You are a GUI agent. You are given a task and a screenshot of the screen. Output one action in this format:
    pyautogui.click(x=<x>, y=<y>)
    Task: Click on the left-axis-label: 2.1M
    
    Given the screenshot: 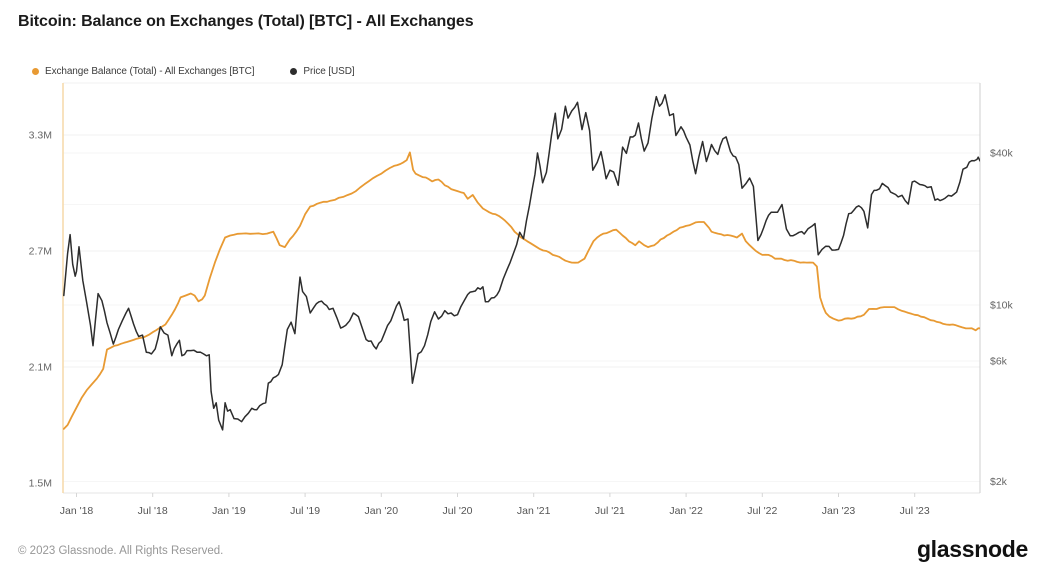 What is the action you would take?
    pyautogui.click(x=40, y=368)
    